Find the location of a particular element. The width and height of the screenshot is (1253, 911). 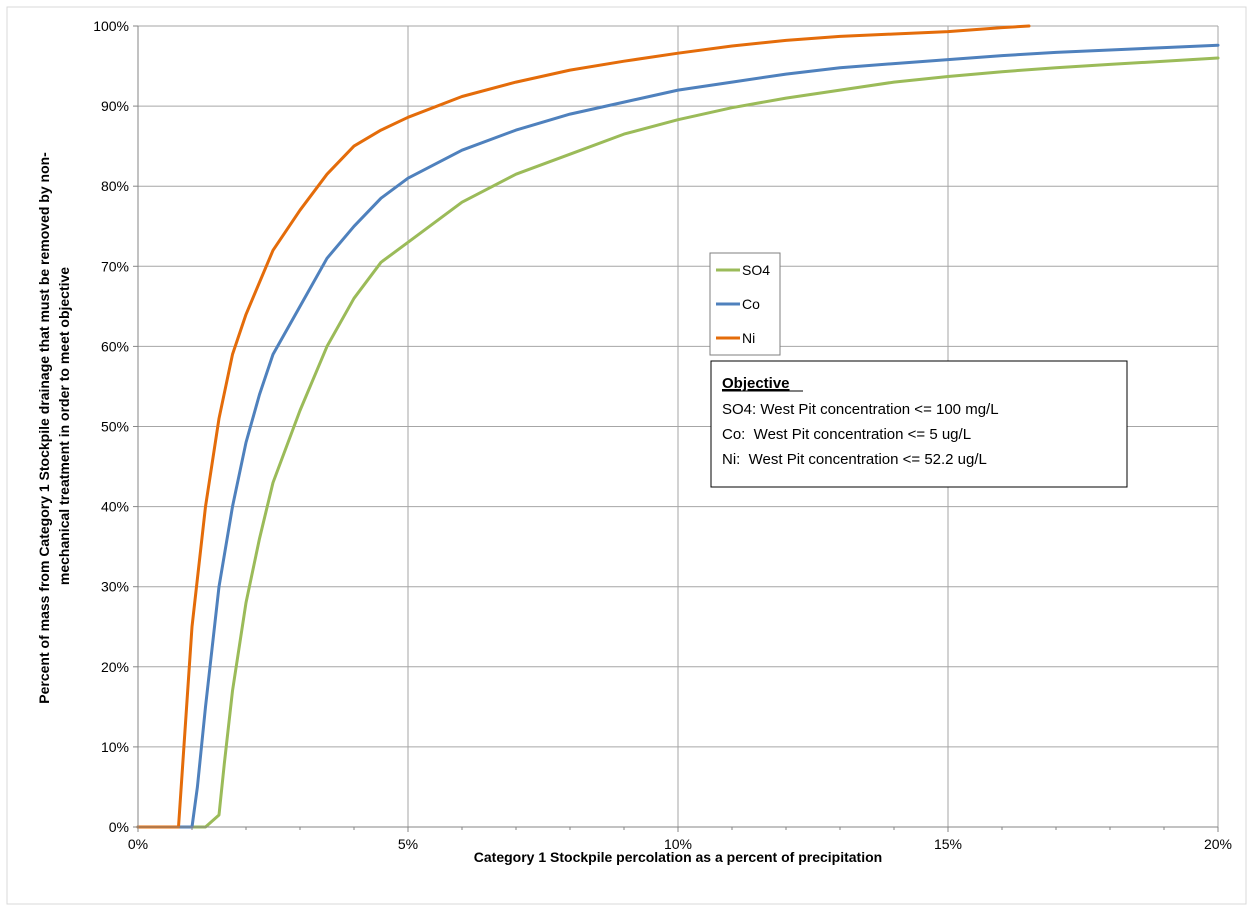

y-tick-label: 70% is located at coordinates (115, 266).